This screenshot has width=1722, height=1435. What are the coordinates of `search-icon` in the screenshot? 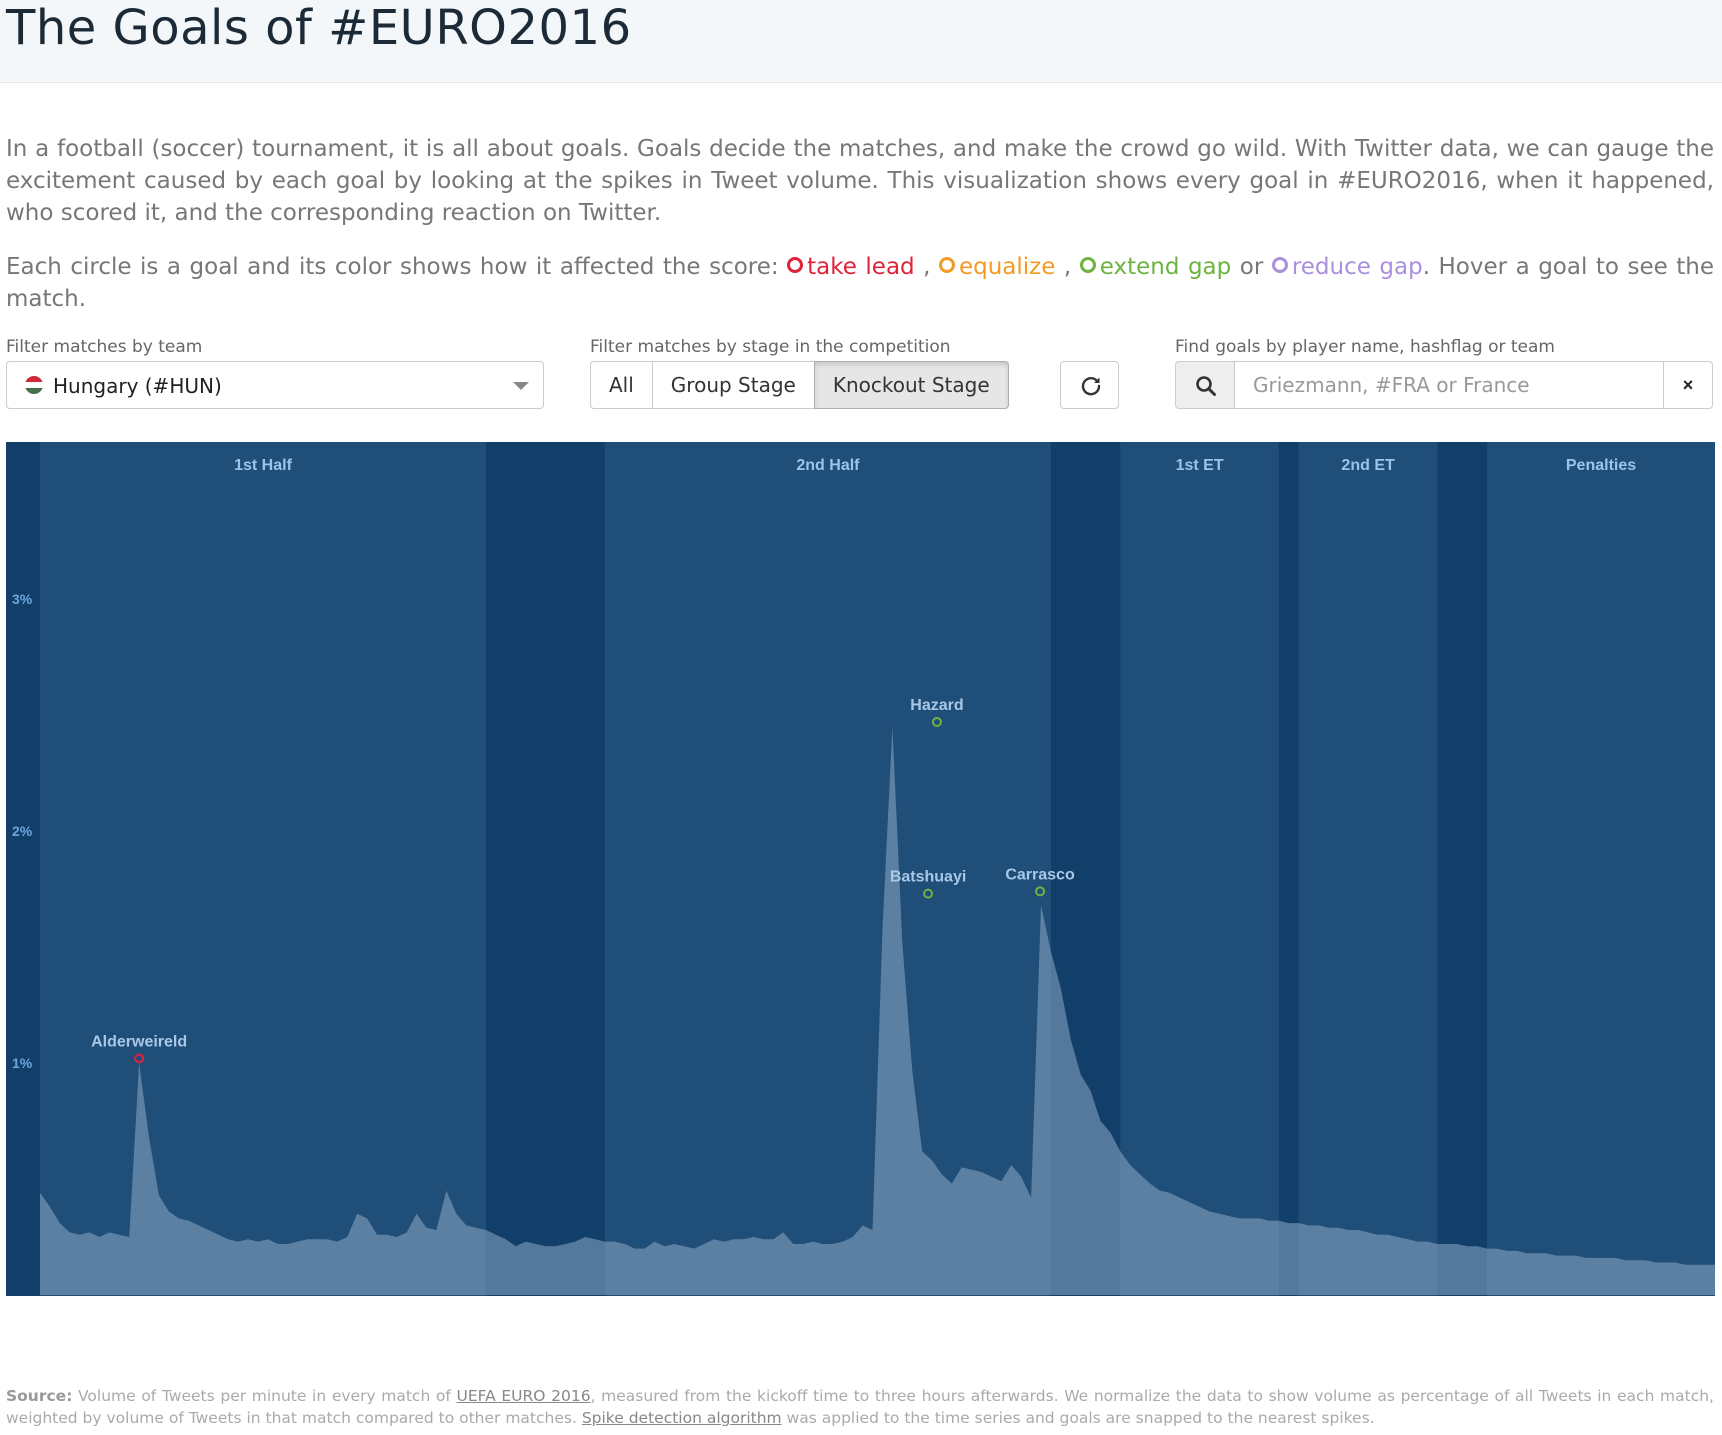 It's located at (1206, 386).